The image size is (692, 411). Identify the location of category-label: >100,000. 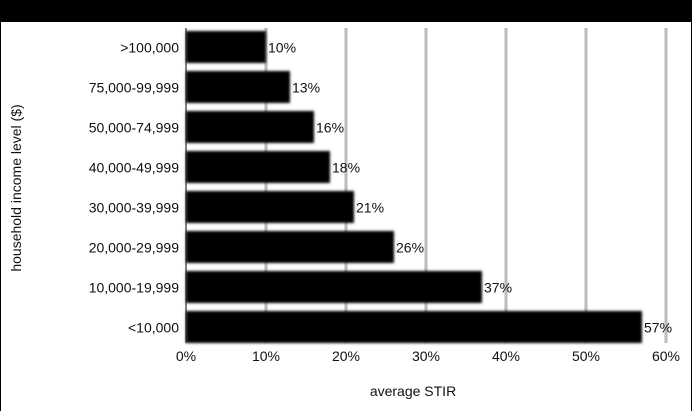
(149, 48).